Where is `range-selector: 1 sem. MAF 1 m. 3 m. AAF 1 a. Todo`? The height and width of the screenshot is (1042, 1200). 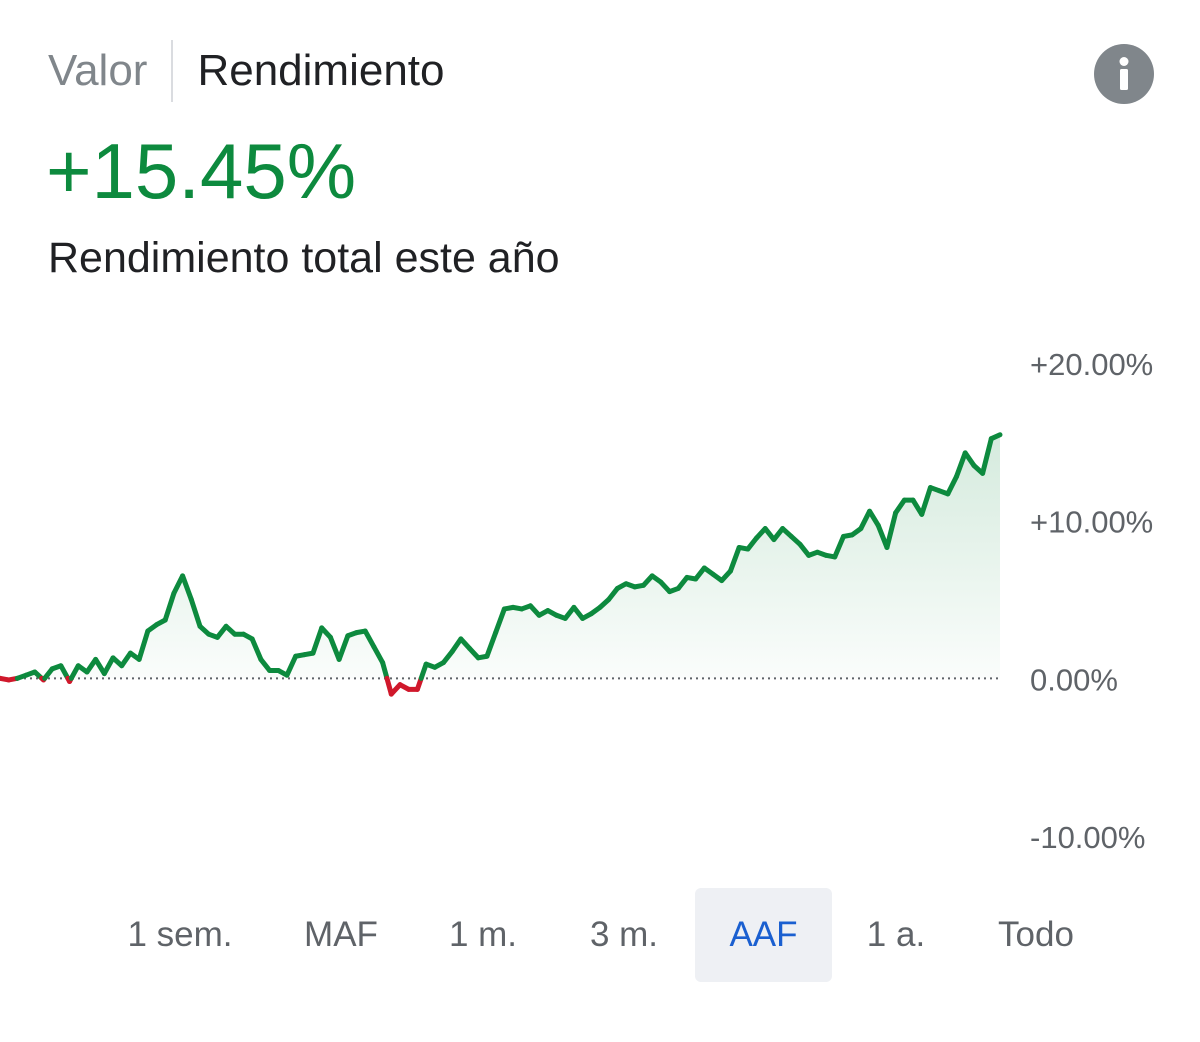
range-selector: 1 sem. MAF 1 m. 3 m. AAF 1 a. Todo is located at coordinates (600, 935).